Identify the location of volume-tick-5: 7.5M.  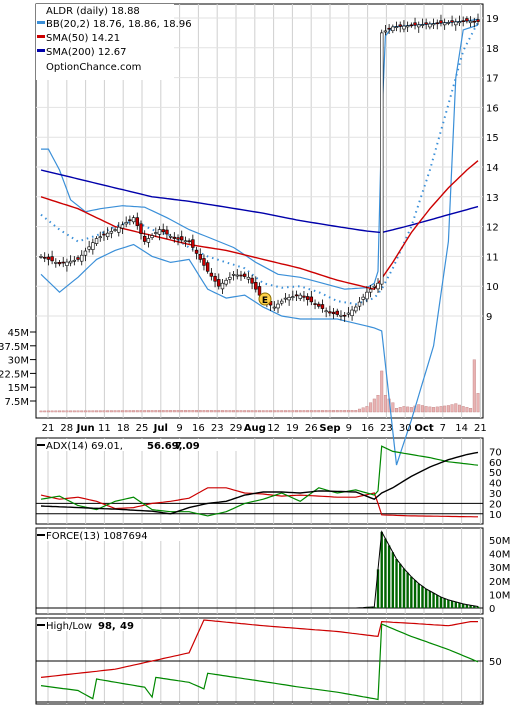
(16, 402).